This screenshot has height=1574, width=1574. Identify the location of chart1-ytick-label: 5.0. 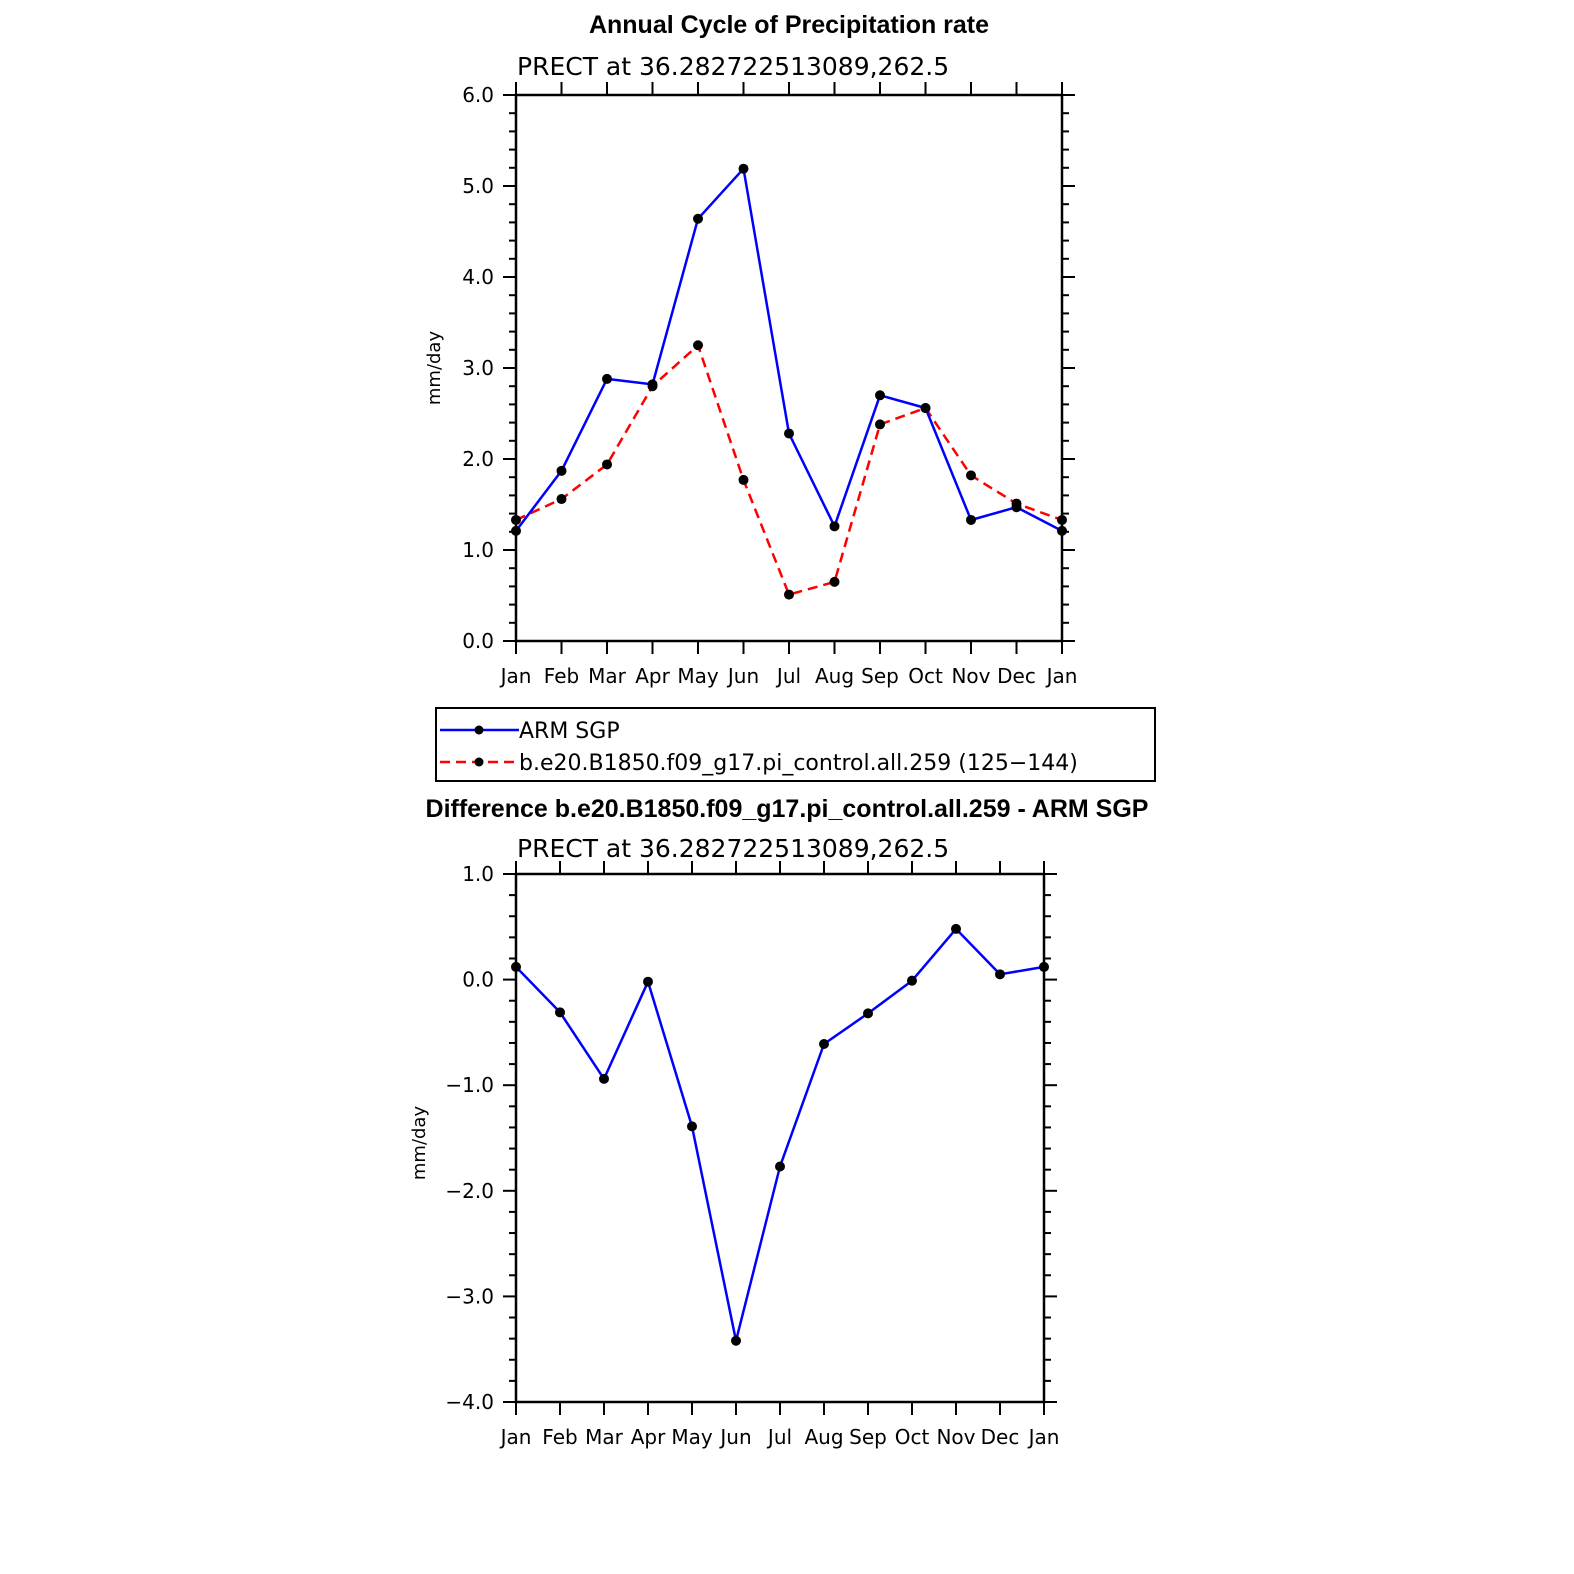
(478, 186).